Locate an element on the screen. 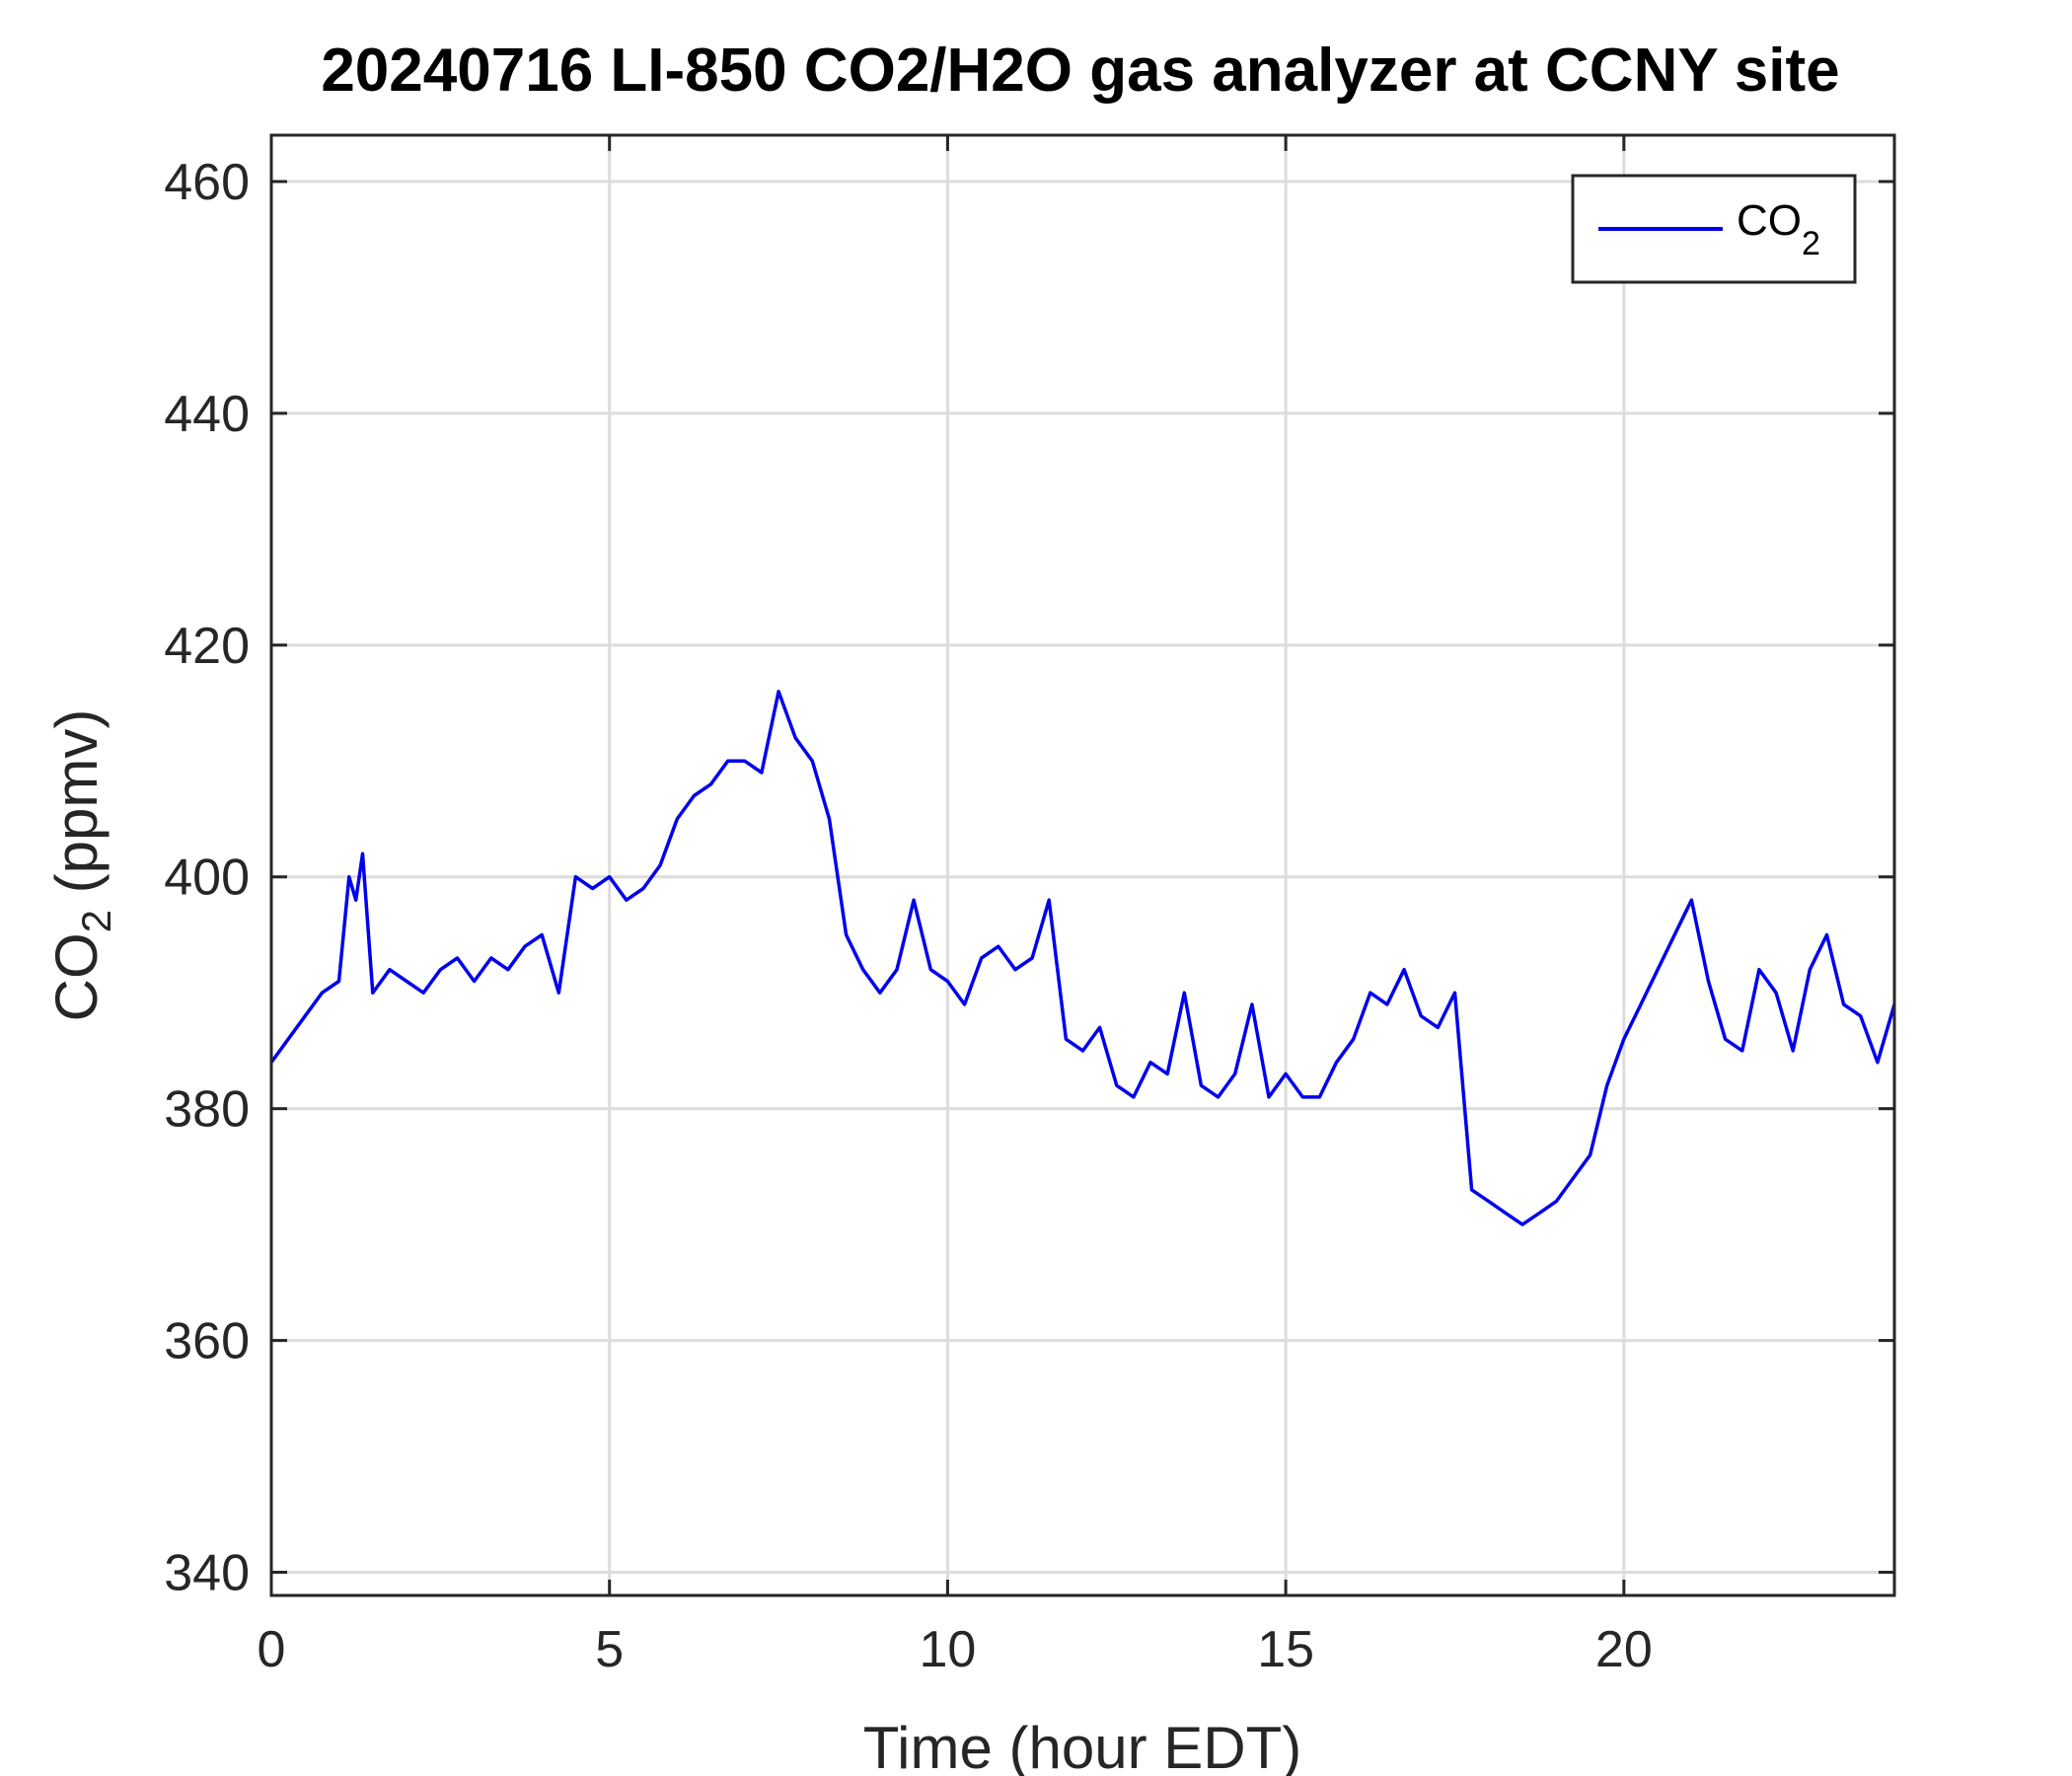  x-tick-label: 15 is located at coordinates (1285, 1650).